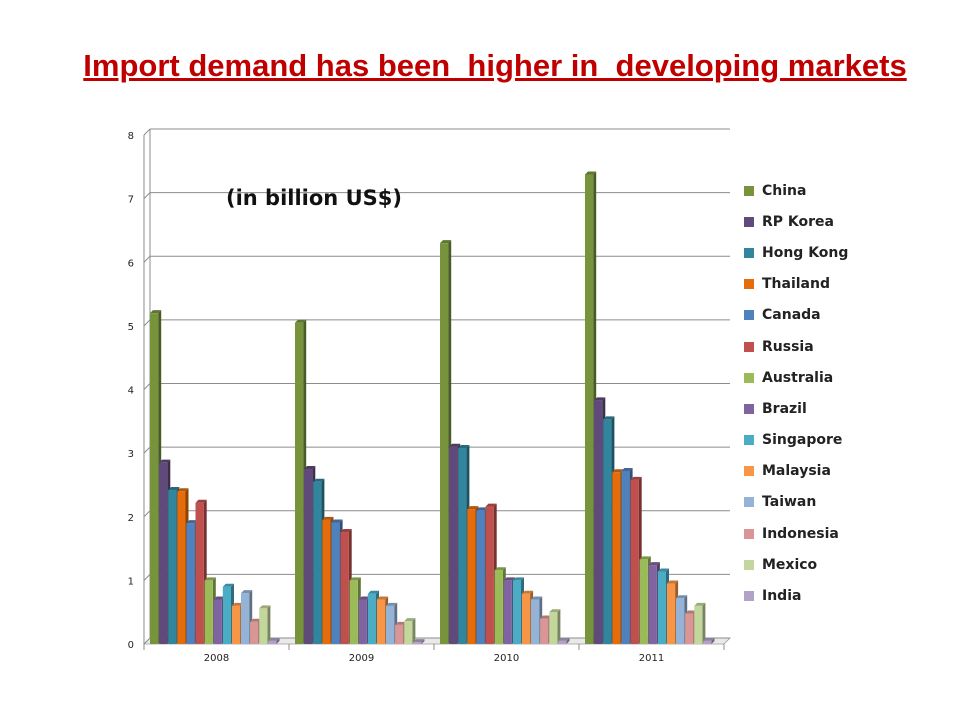 This screenshot has width=960, height=720. Describe the element at coordinates (131, 645) in the screenshot. I see `y-tick-label: 0` at that location.